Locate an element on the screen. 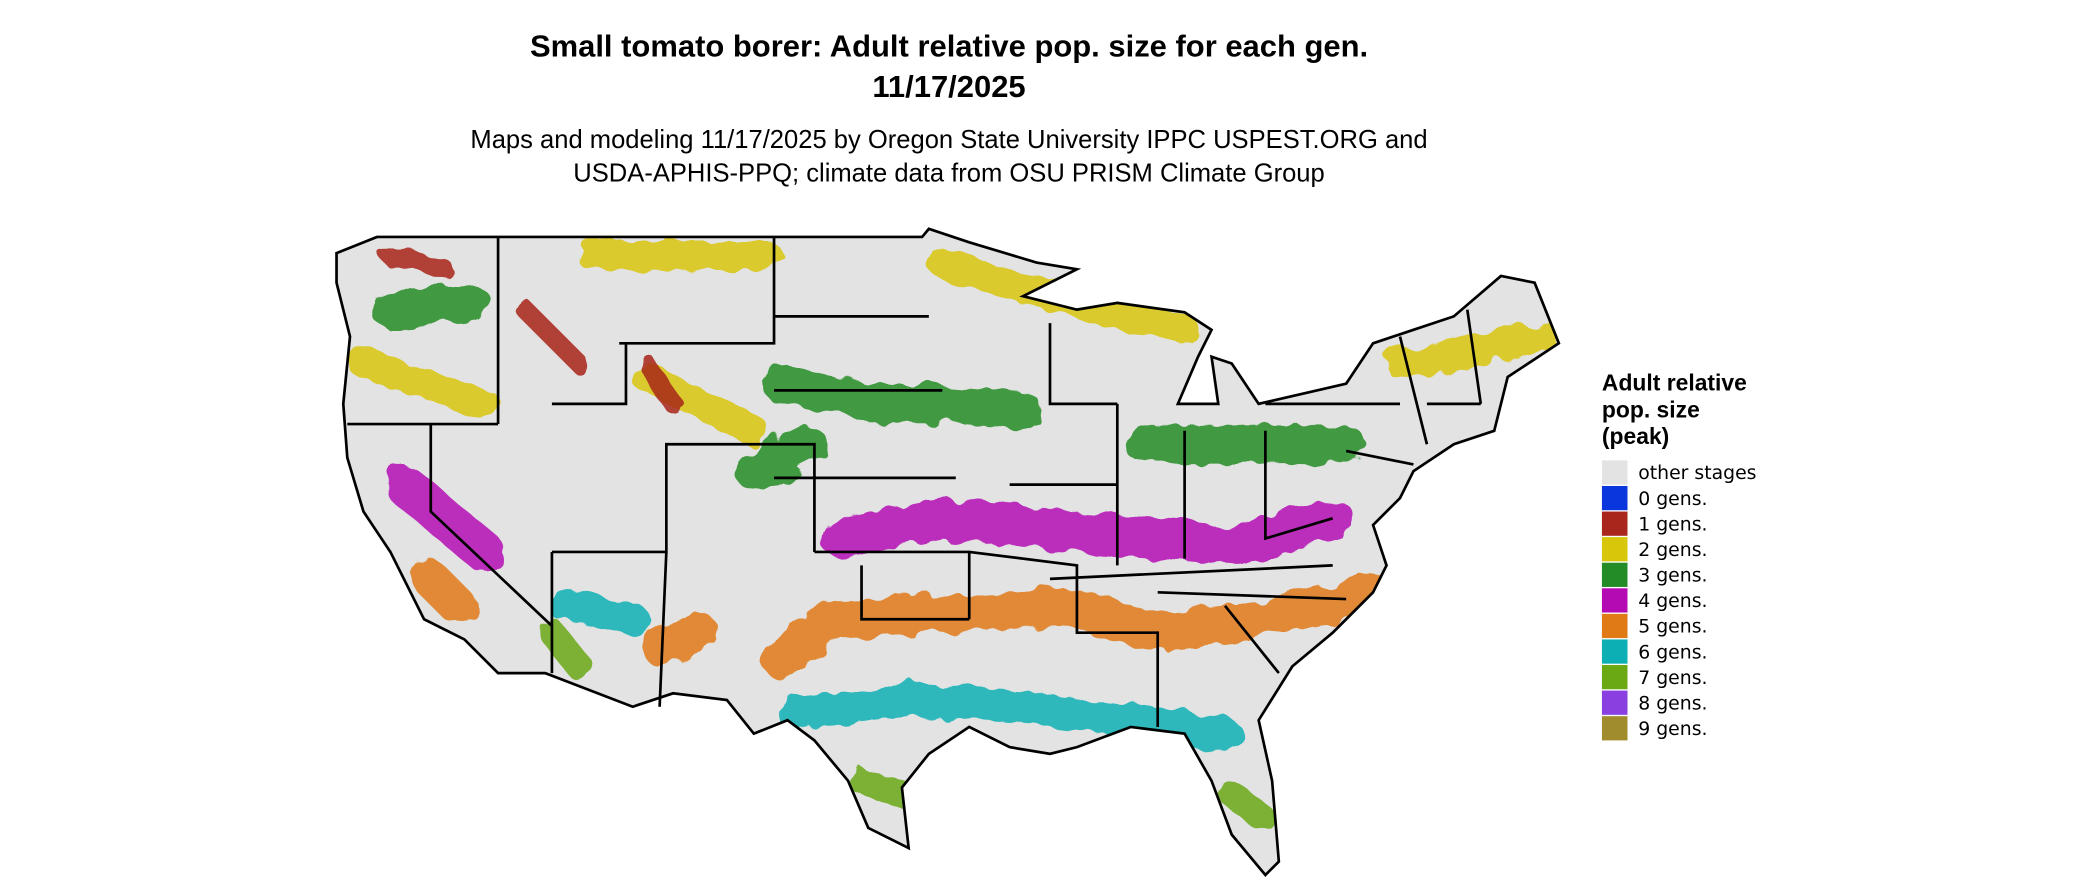  legend-label: 8 gens. is located at coordinates (1672, 703).